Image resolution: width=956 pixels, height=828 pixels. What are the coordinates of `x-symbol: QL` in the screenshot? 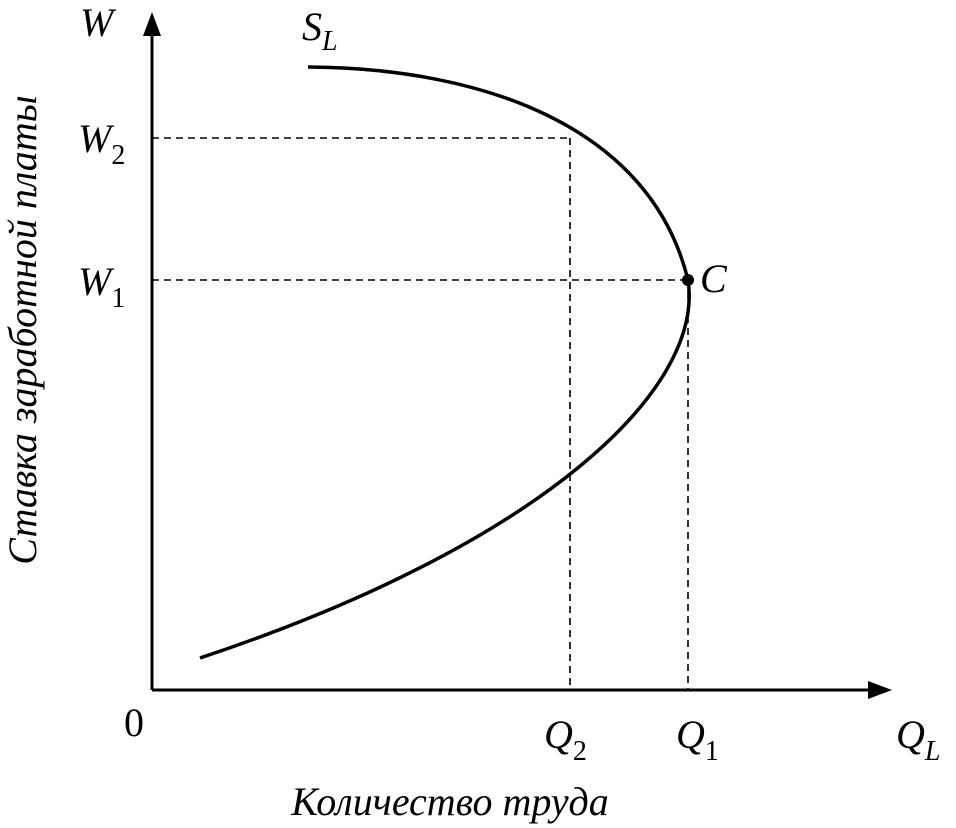 It's located at (918, 739).